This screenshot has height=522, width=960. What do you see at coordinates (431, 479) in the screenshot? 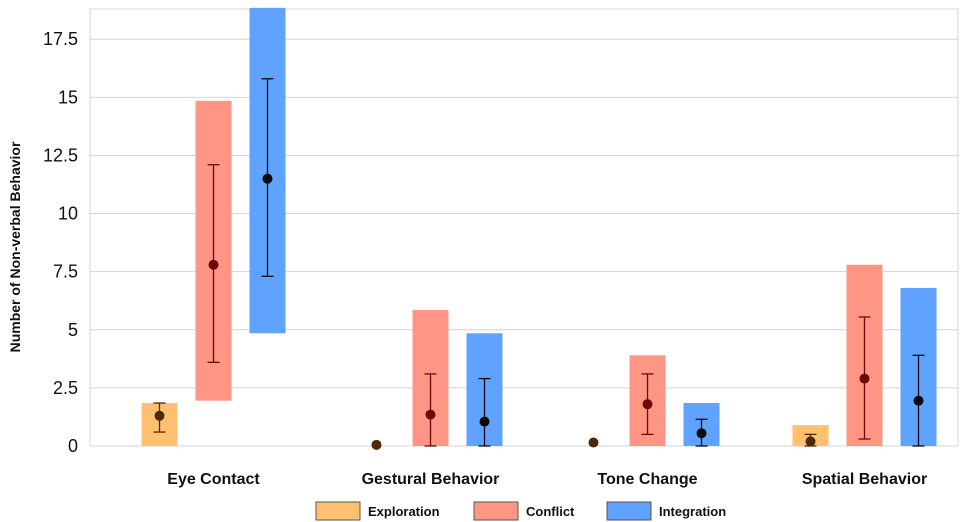
I see `category-label: Gestural Behavior` at bounding box center [431, 479].